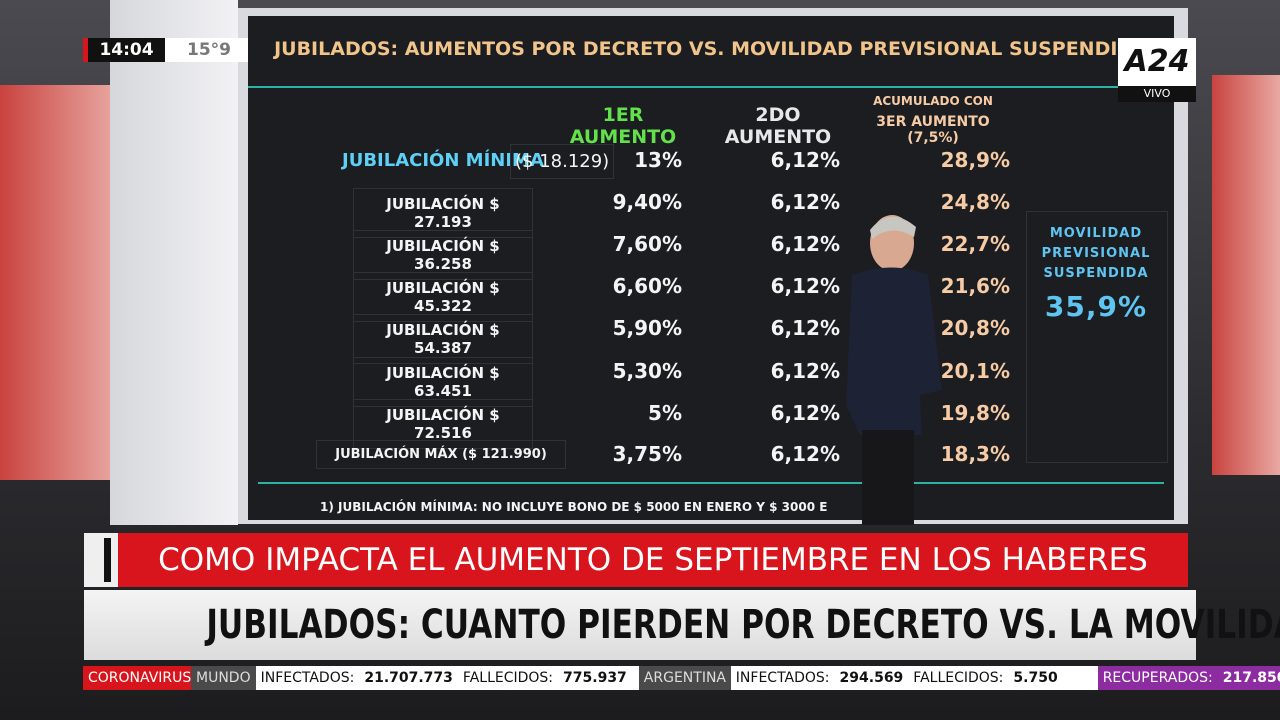 This screenshot has width=1280, height=720. What do you see at coordinates (1096, 233) in the screenshot?
I see `side-note: MOVILIDAD` at bounding box center [1096, 233].